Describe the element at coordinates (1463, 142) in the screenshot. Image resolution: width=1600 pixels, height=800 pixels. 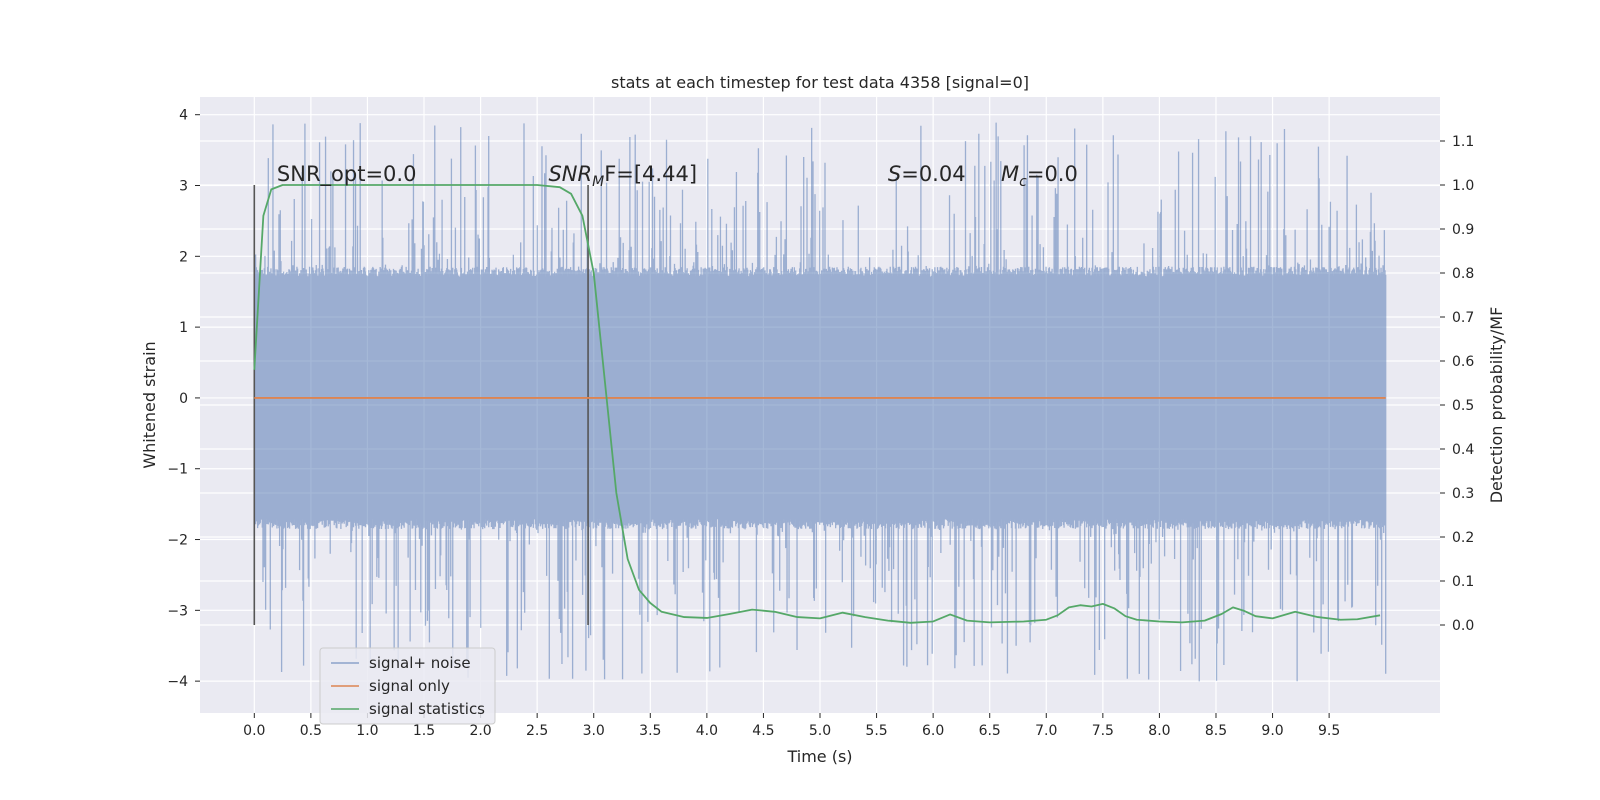
I see `y-right-tick-label: 1.1` at that location.